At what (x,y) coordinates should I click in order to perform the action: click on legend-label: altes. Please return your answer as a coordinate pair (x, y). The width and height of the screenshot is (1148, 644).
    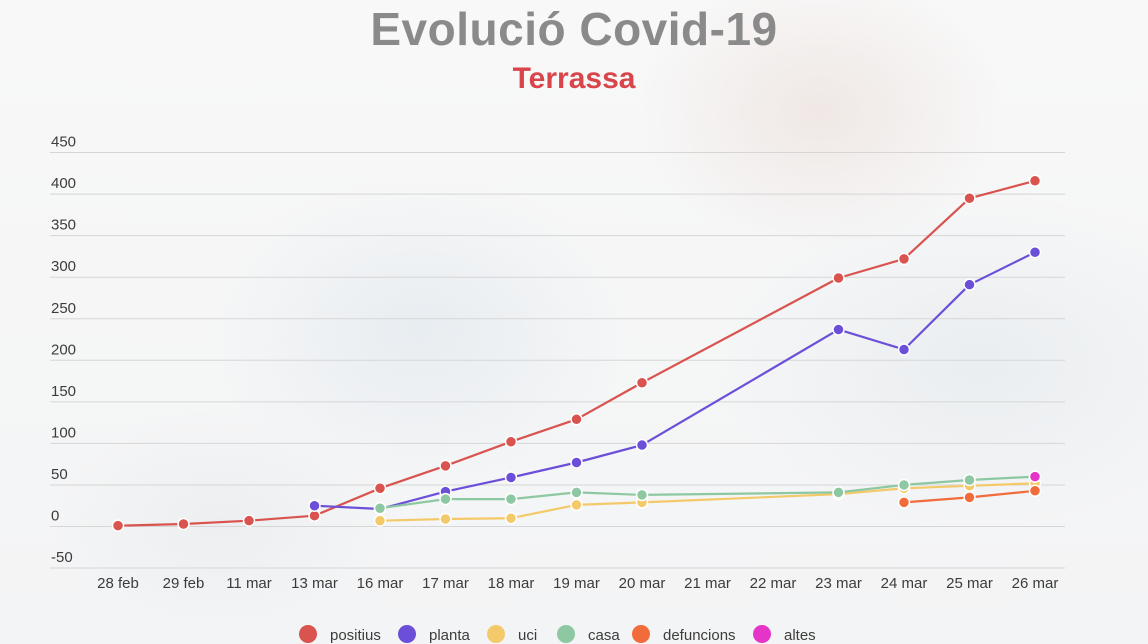
    Looking at the image, I should click on (800, 635).